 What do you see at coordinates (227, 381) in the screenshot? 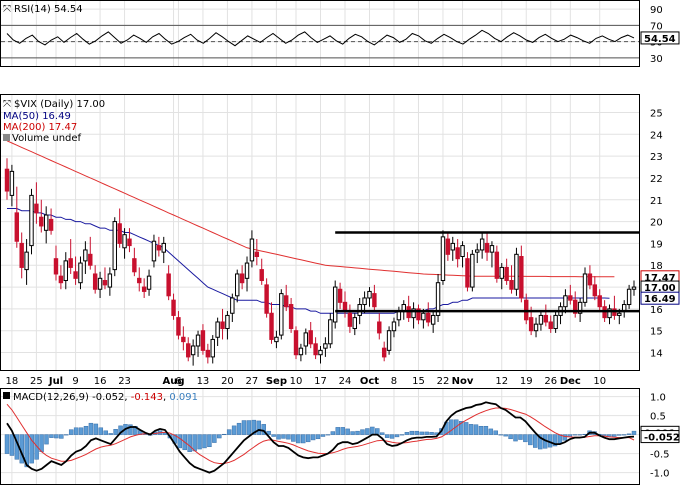
I see `x-axis-label: 20` at bounding box center [227, 381].